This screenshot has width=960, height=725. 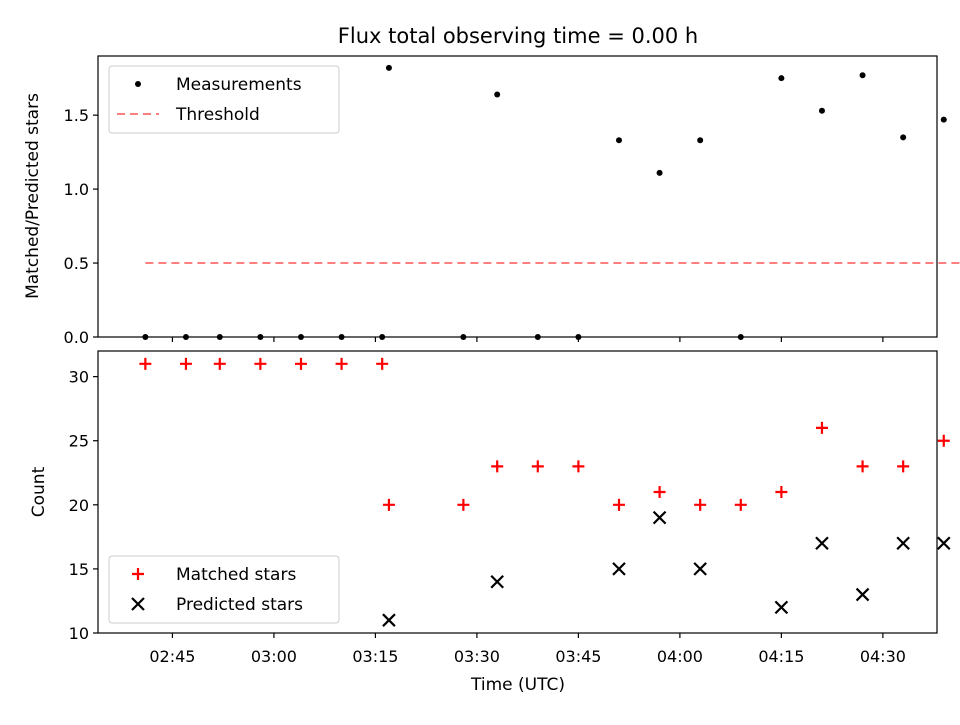 What do you see at coordinates (578, 656) in the screenshot?
I see `x-tick-label: 03:45` at bounding box center [578, 656].